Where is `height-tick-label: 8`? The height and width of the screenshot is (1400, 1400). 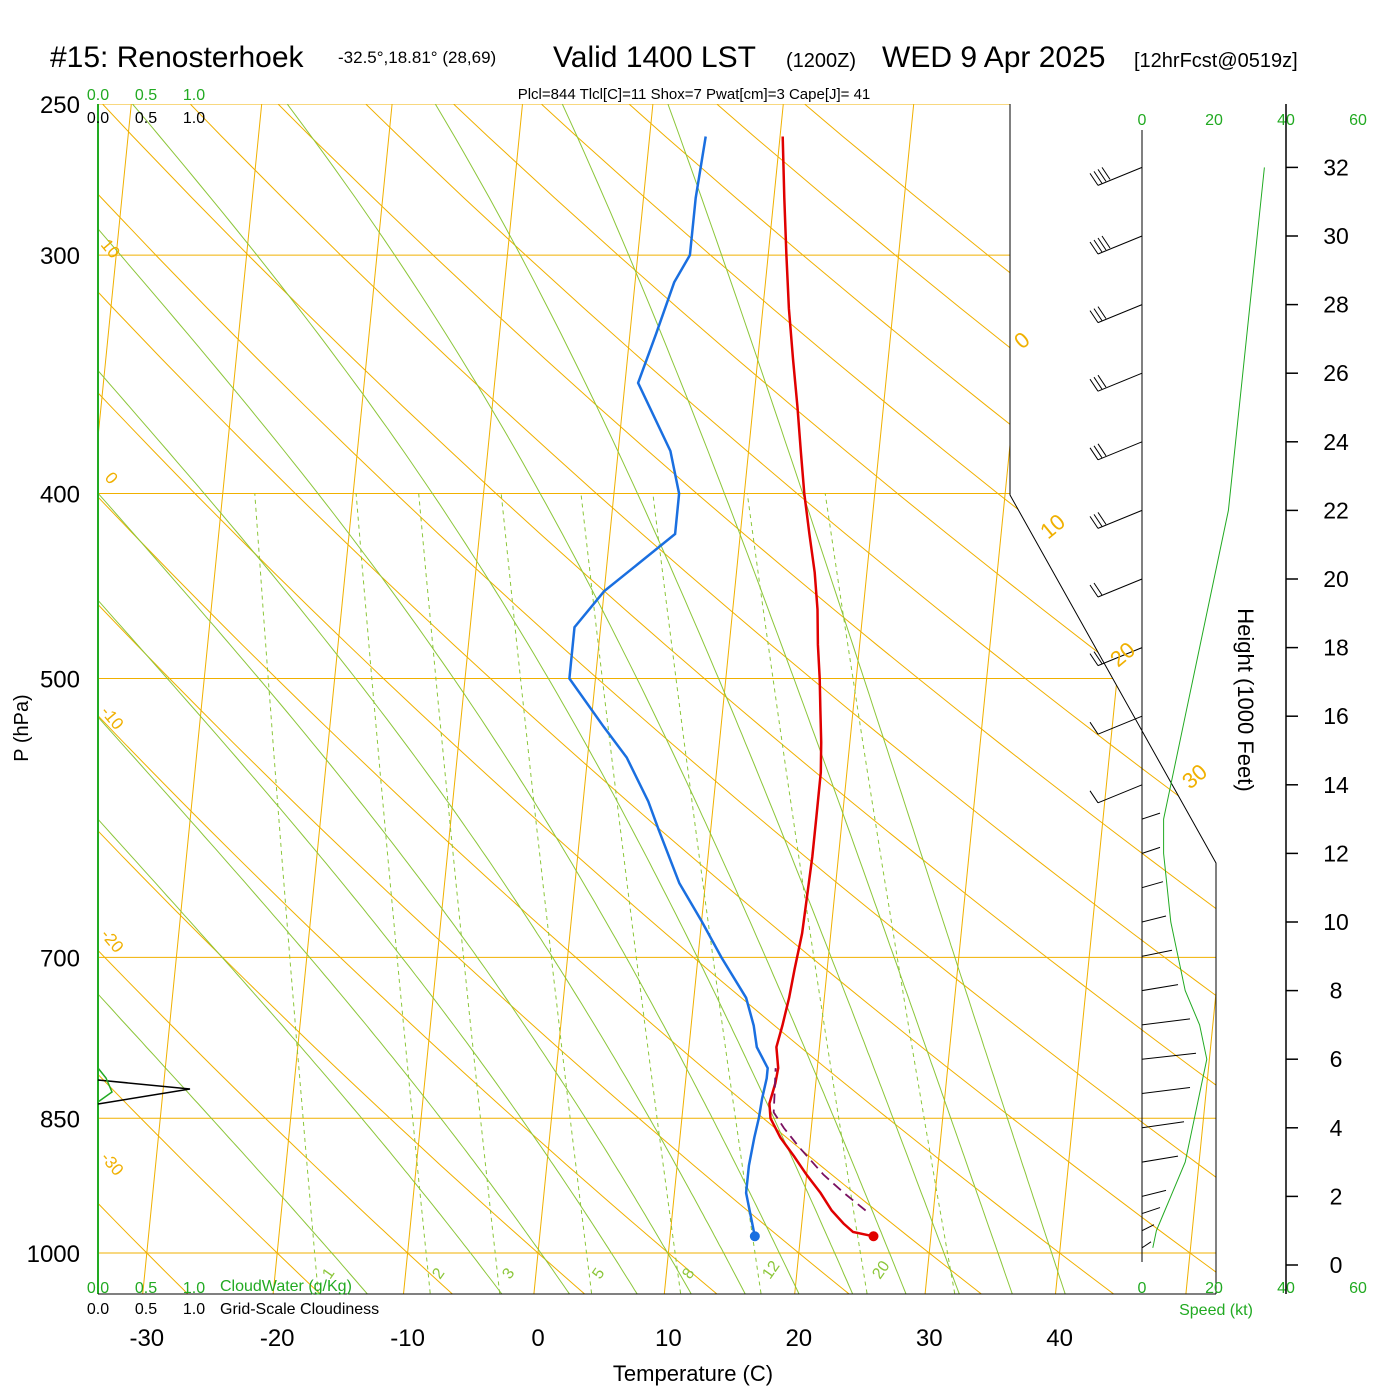
height-tick-label: 8 is located at coordinates (1336, 991).